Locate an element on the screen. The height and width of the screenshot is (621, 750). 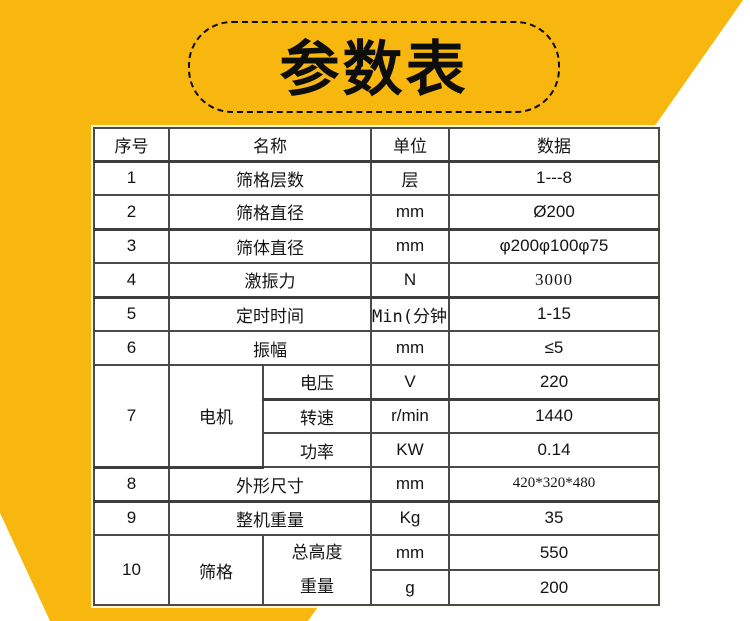
cell-no: 5 is located at coordinates (131, 314).